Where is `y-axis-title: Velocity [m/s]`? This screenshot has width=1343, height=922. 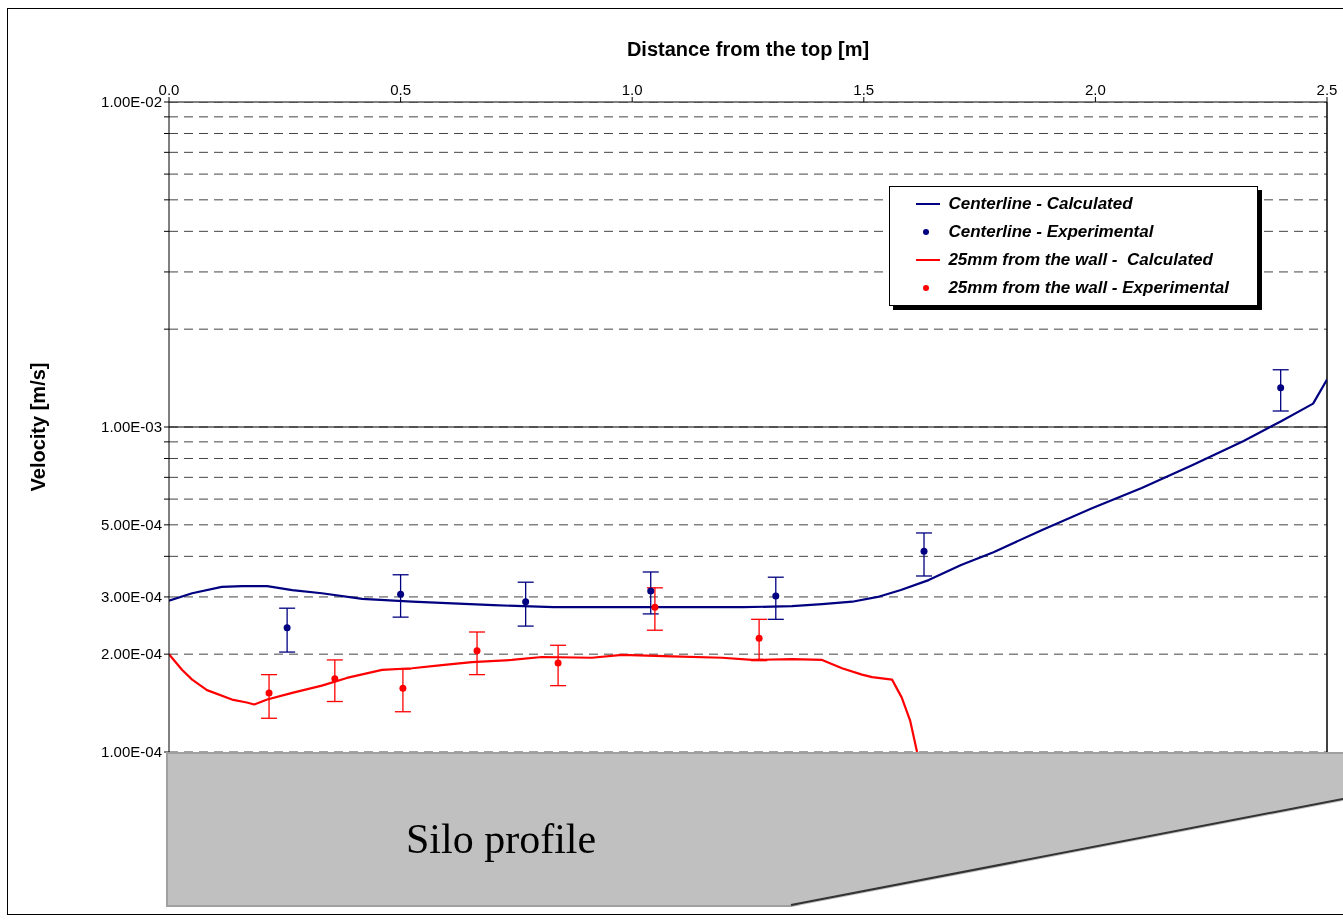 y-axis-title: Velocity [m/s] is located at coordinates (38, 427).